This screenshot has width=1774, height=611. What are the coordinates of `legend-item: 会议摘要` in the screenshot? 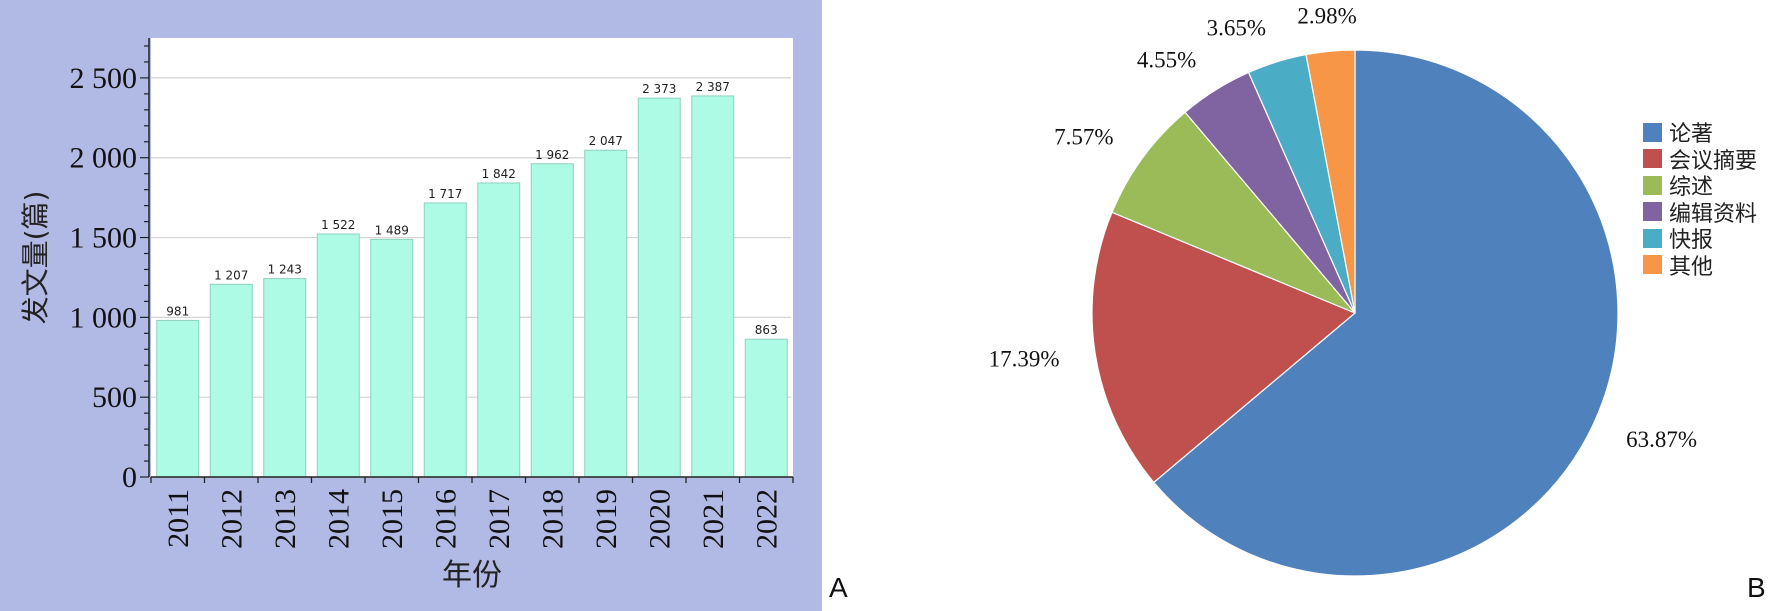 It's located at (1700, 160).